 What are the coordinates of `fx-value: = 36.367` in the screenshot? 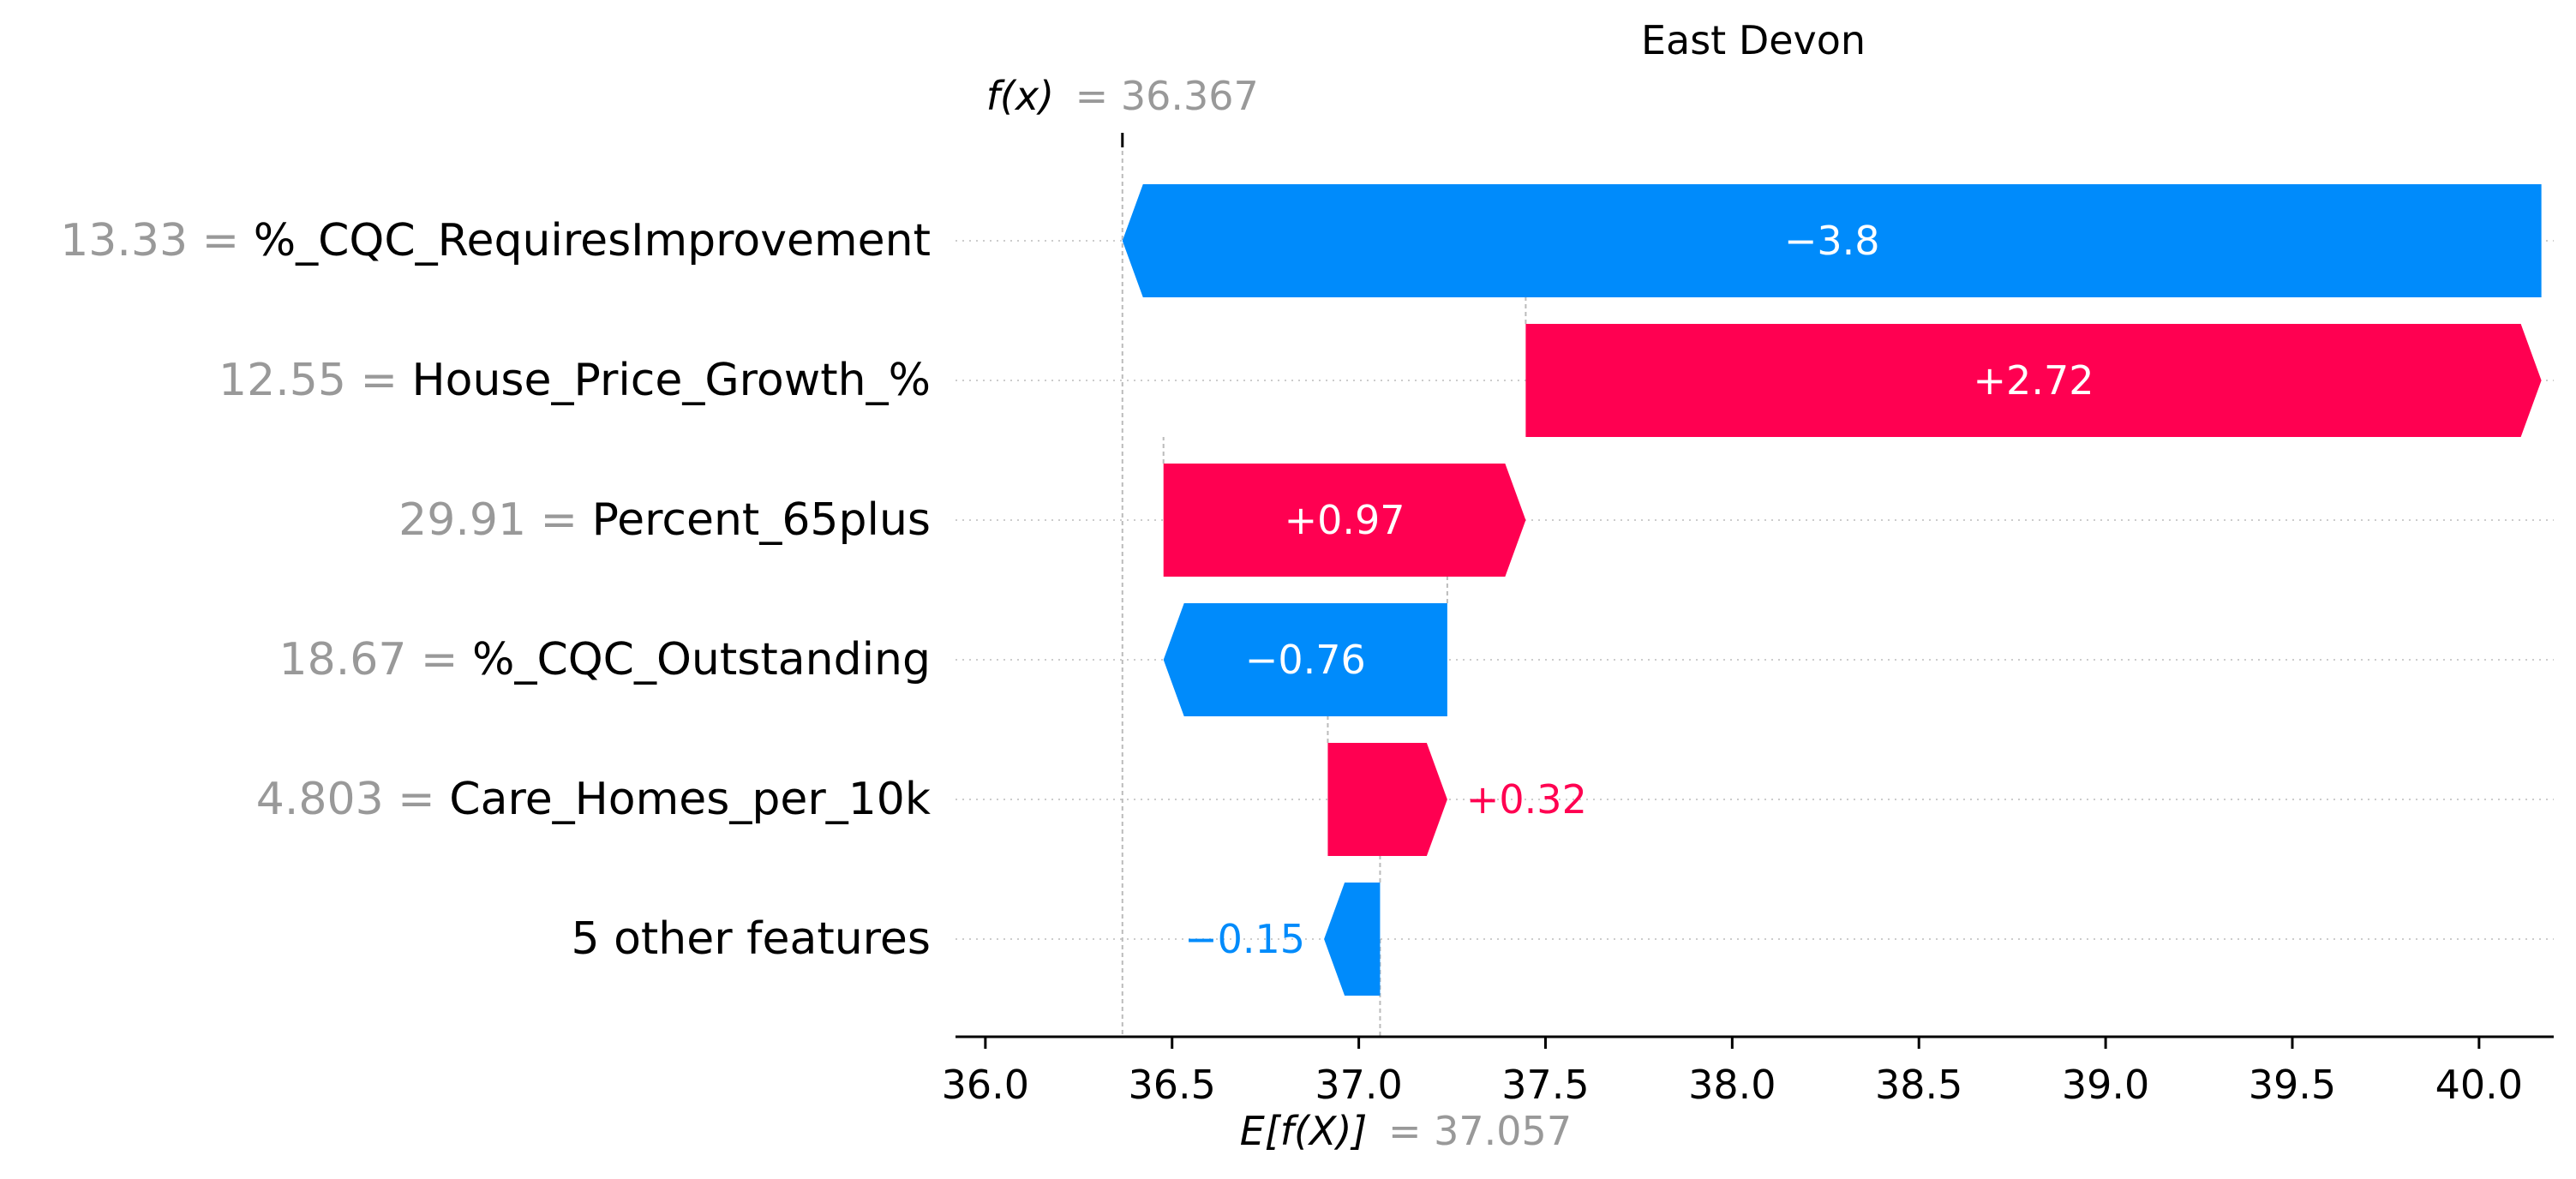 It's located at (1167, 96).